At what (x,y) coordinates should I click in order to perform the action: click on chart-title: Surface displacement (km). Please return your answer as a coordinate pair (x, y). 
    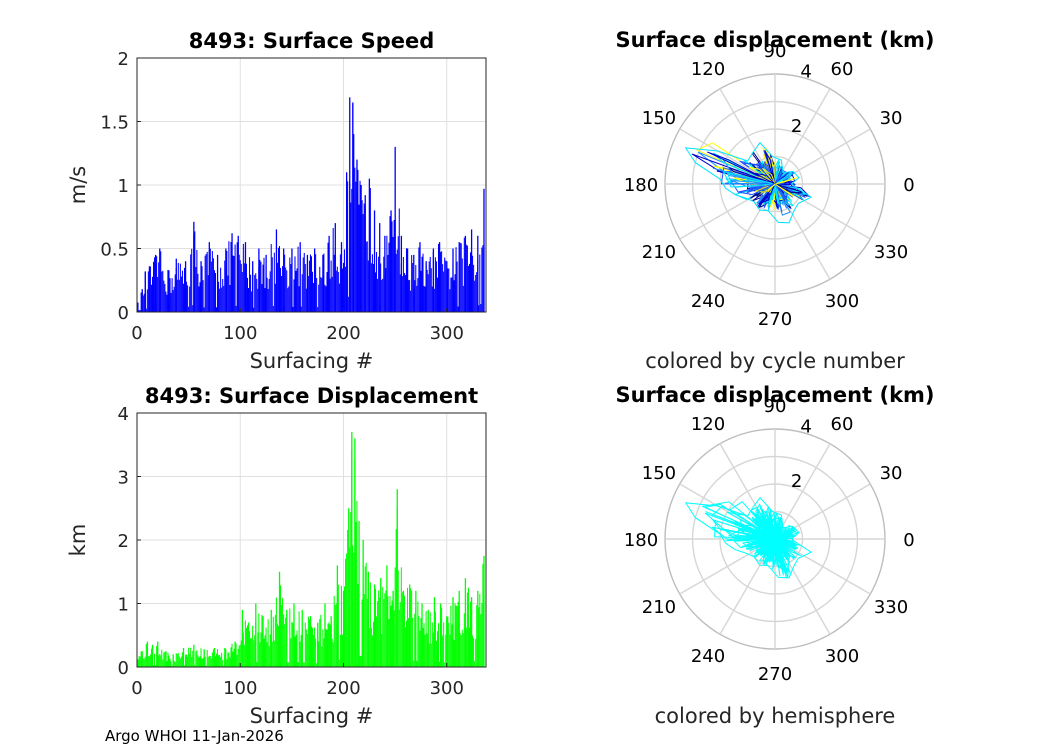
    Looking at the image, I should click on (774, 395).